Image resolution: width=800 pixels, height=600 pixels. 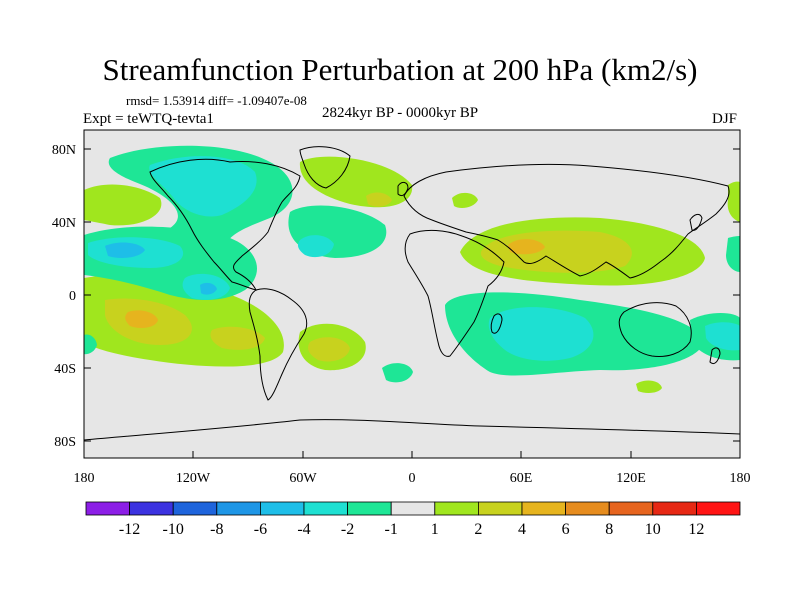 I want to click on colorbar-label-13: 12, so click(x=696, y=529).